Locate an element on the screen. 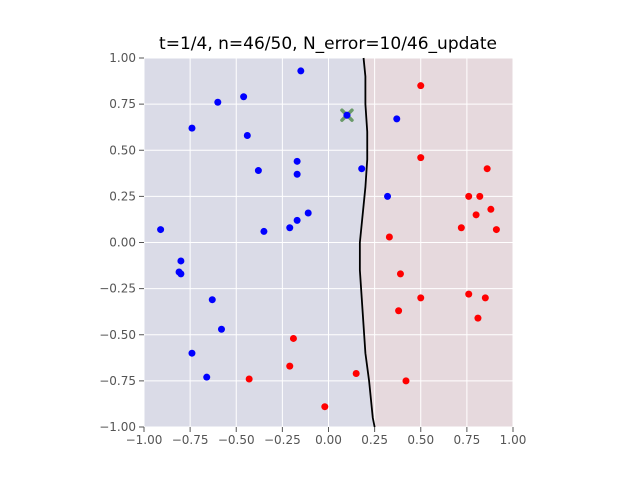 Image resolution: width=640 pixels, height=484 pixels. x-tick-label: 0.50 is located at coordinates (420, 440).